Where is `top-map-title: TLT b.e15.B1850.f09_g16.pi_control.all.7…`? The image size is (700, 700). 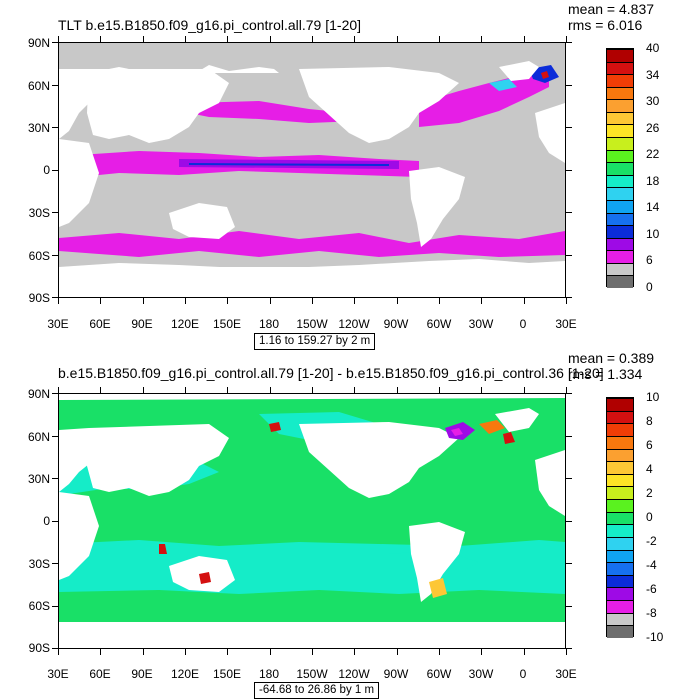 top-map-title: TLT b.e15.B1850.f09_g16.pi_control.all.7… is located at coordinates (210, 25).